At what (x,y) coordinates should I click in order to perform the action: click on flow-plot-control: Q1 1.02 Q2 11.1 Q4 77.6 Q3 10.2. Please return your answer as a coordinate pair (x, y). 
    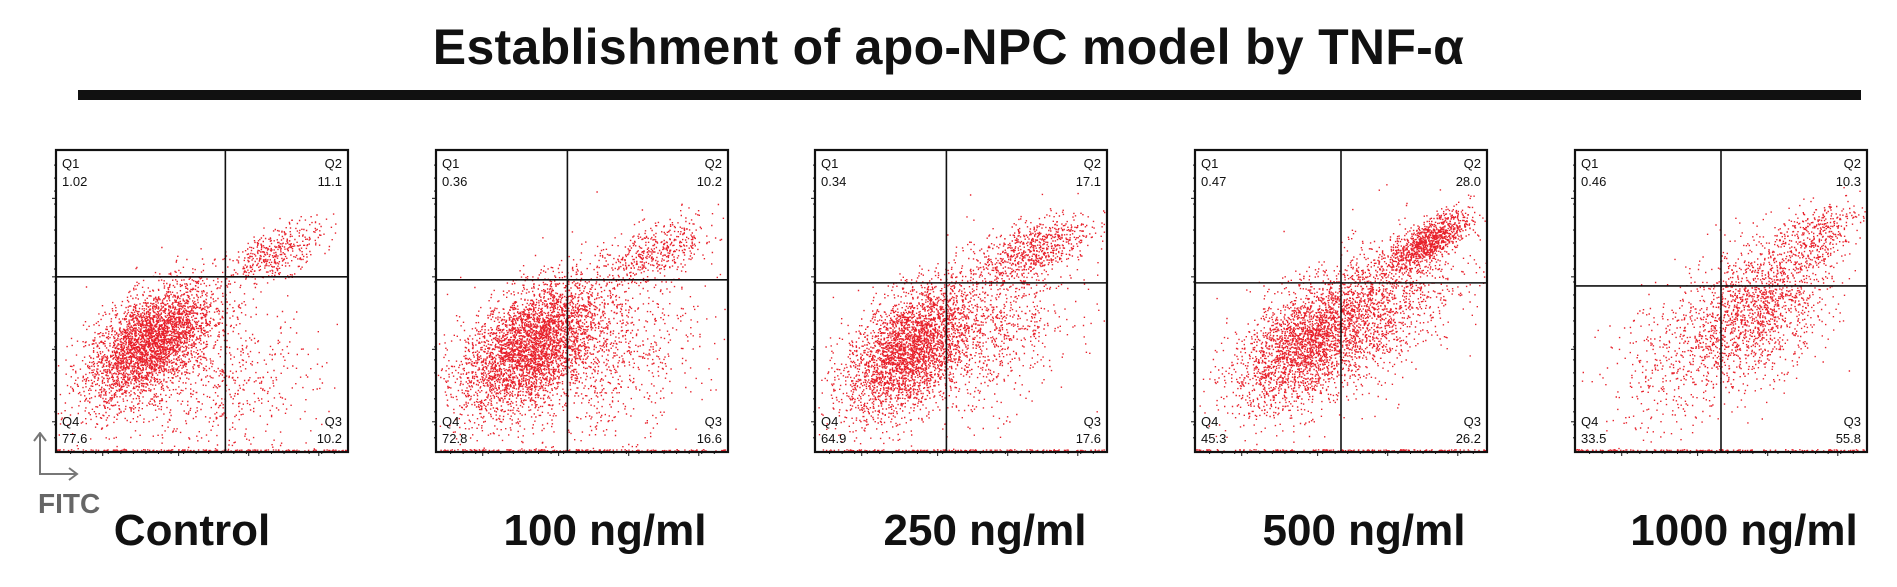
    Looking at the image, I should click on (202, 301).